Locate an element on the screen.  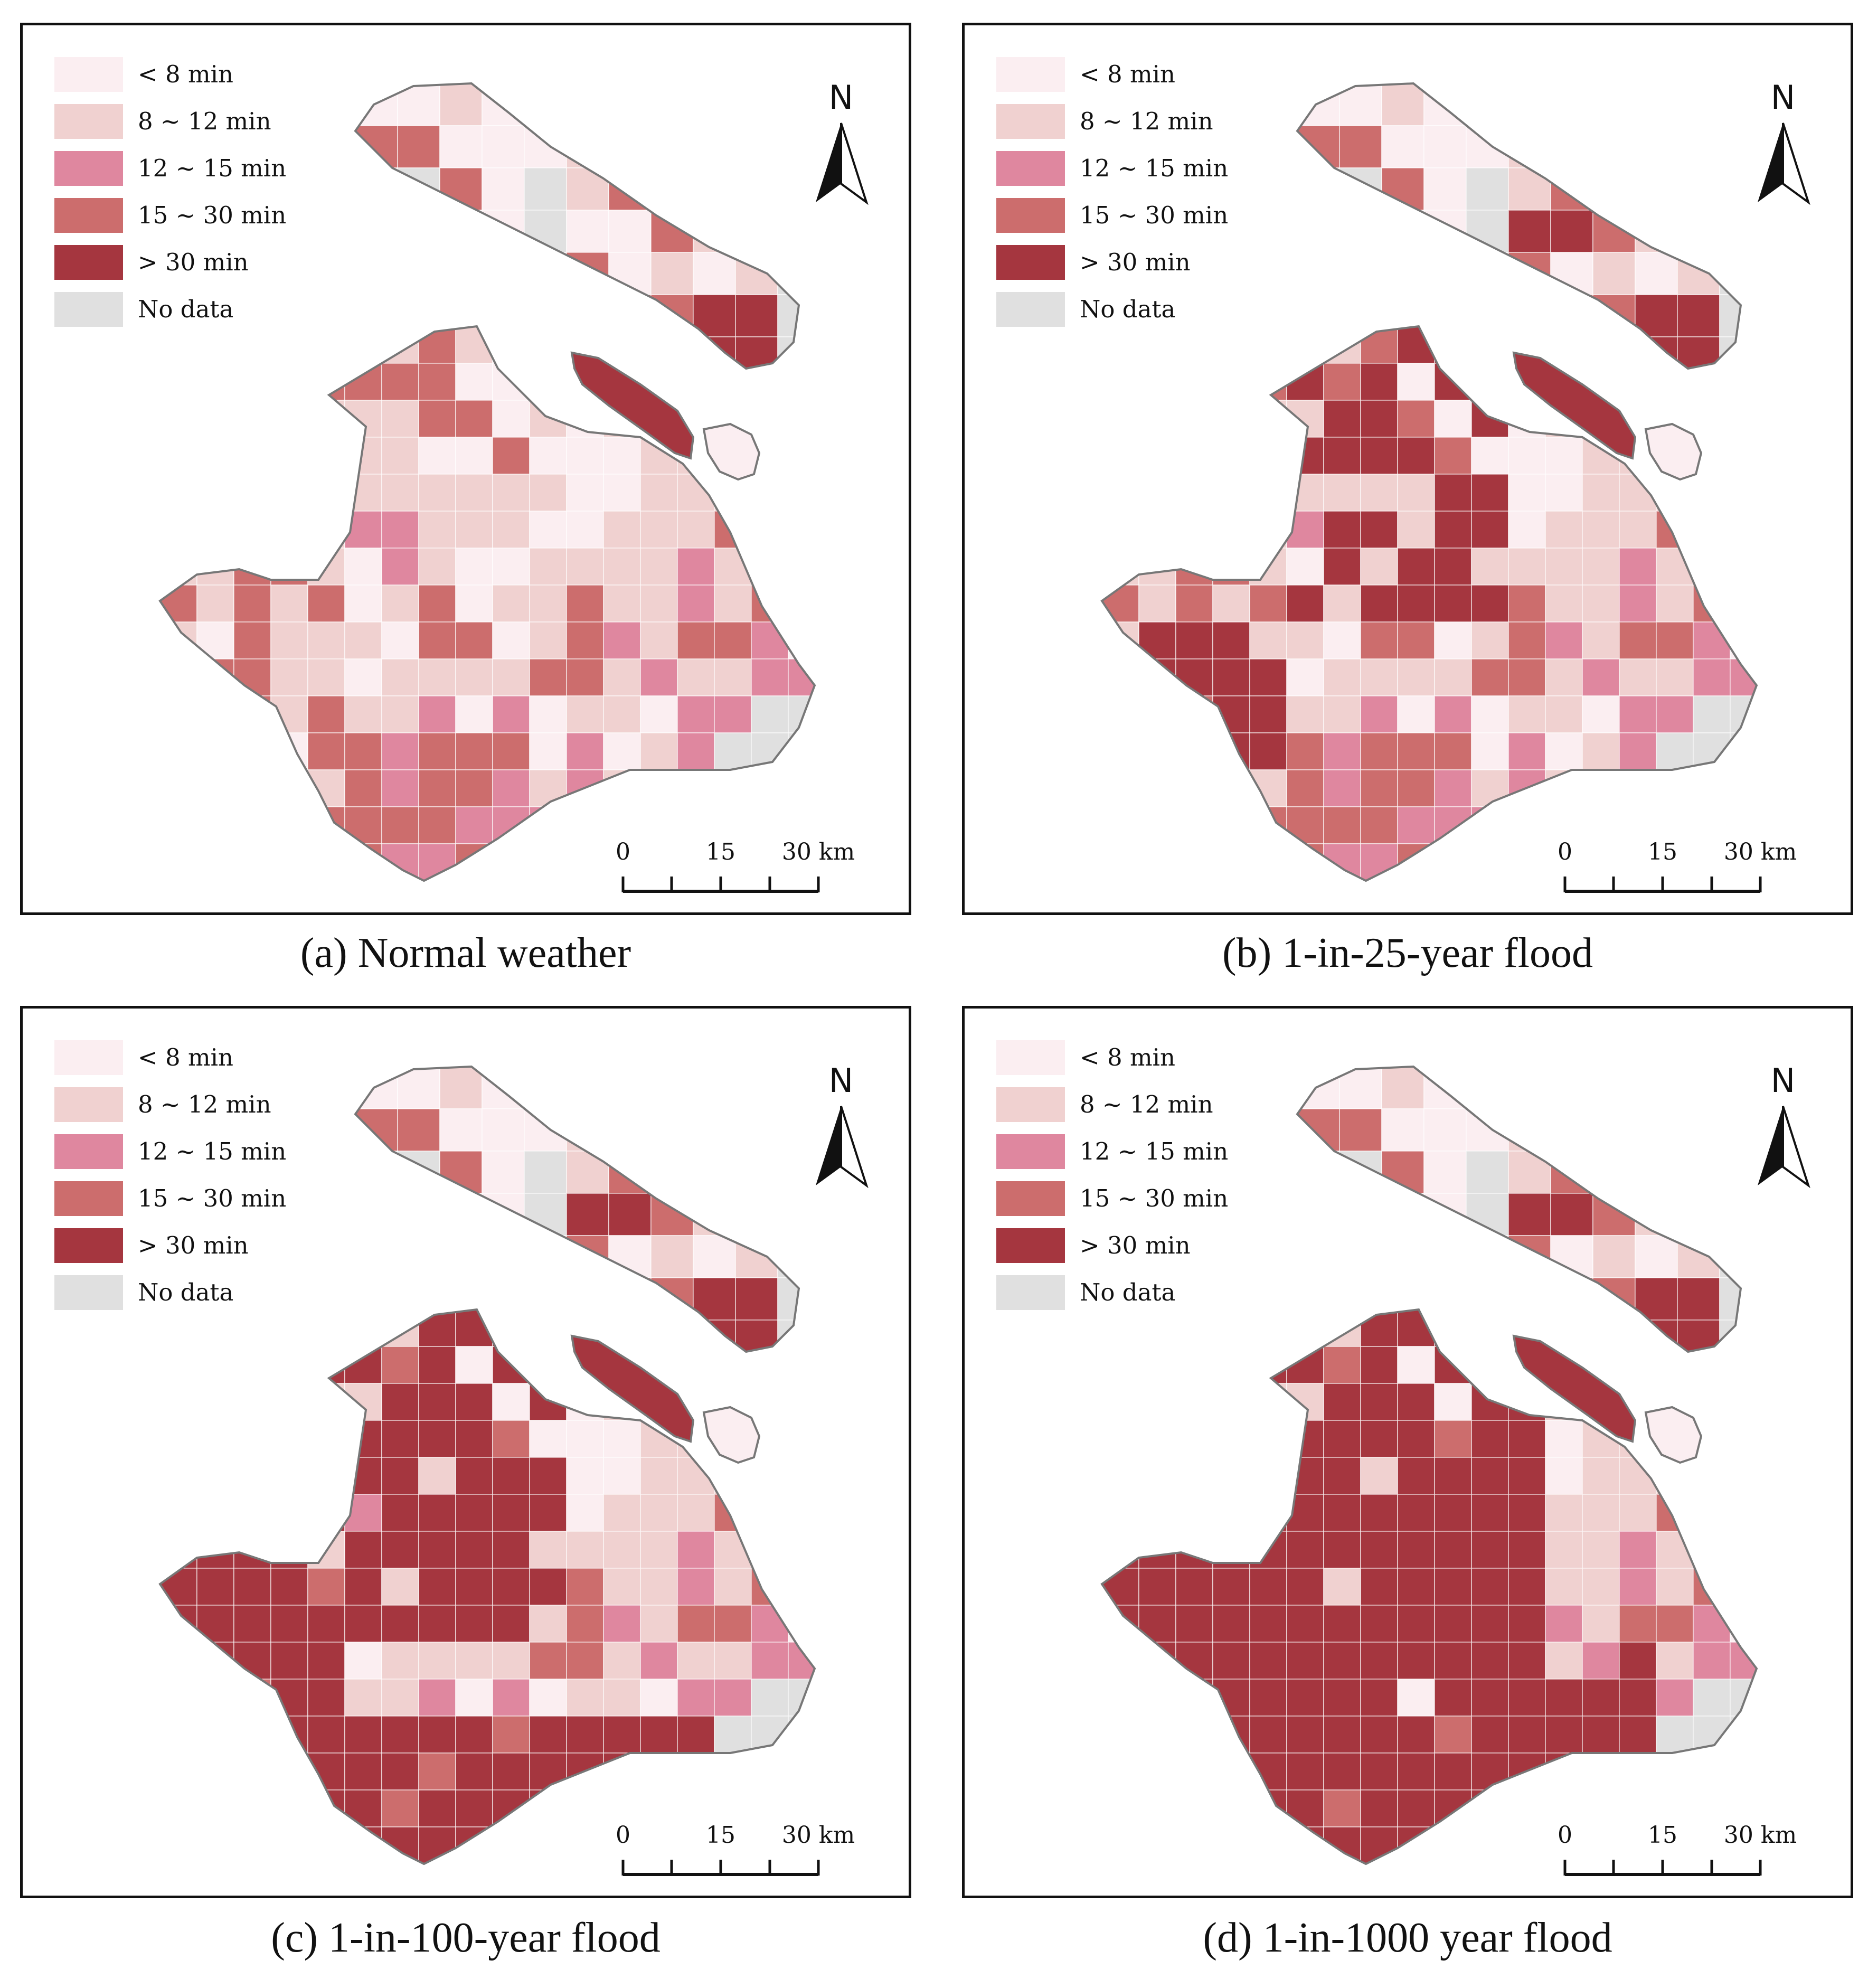
panel-caption-d: (d) 1-in-1000 year flood is located at coordinates (1407, 1938).